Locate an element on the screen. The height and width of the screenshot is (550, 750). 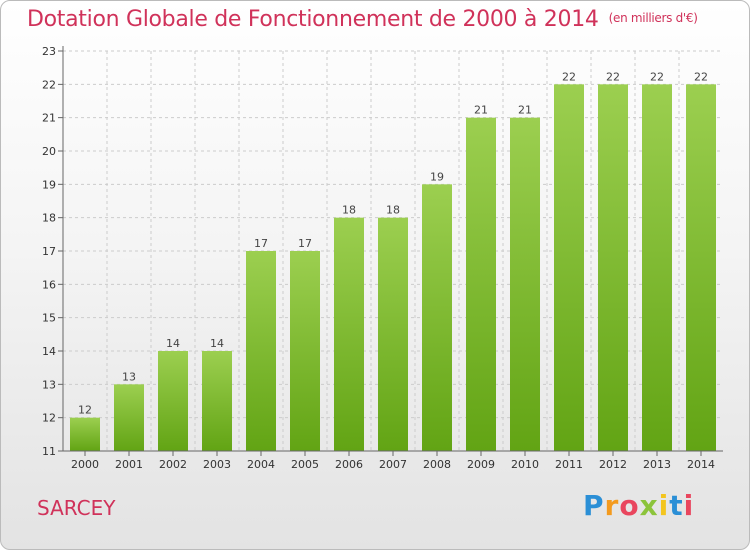
x-tick-label: 2001 is located at coordinates (129, 464).